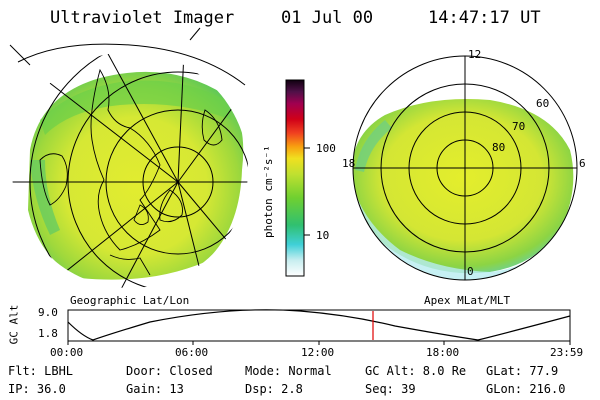 The height and width of the screenshot is (400, 600). I want to click on info-mode: Mode: Normal, so click(288, 371).